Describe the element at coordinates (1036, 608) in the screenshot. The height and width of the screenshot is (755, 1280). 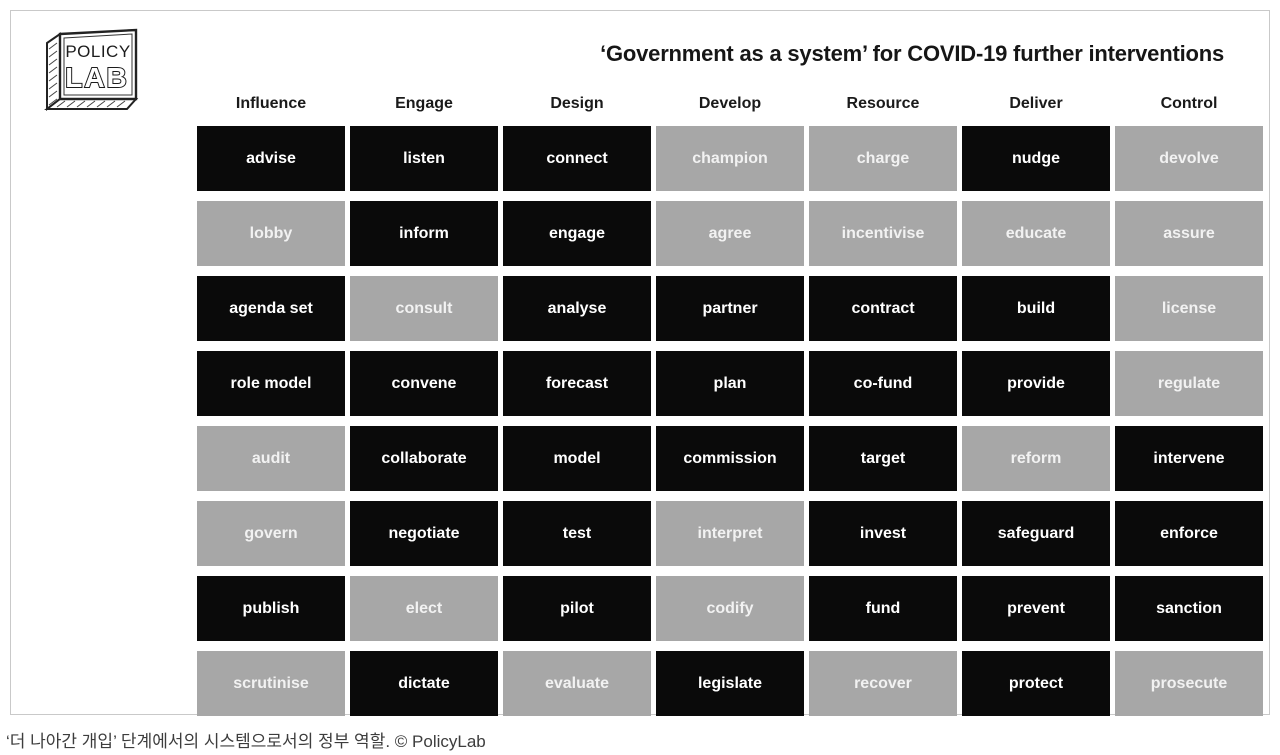
I see `cell-prevent: prevent` at that location.